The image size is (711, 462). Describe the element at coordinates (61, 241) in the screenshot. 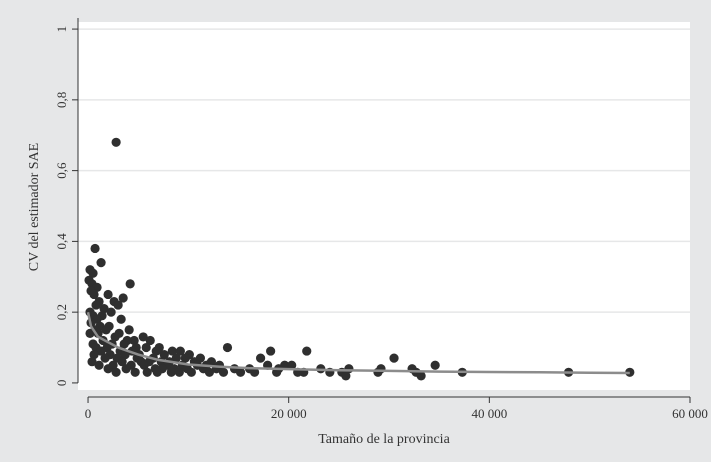

I see `y-tick-label-2: 0,4` at that location.